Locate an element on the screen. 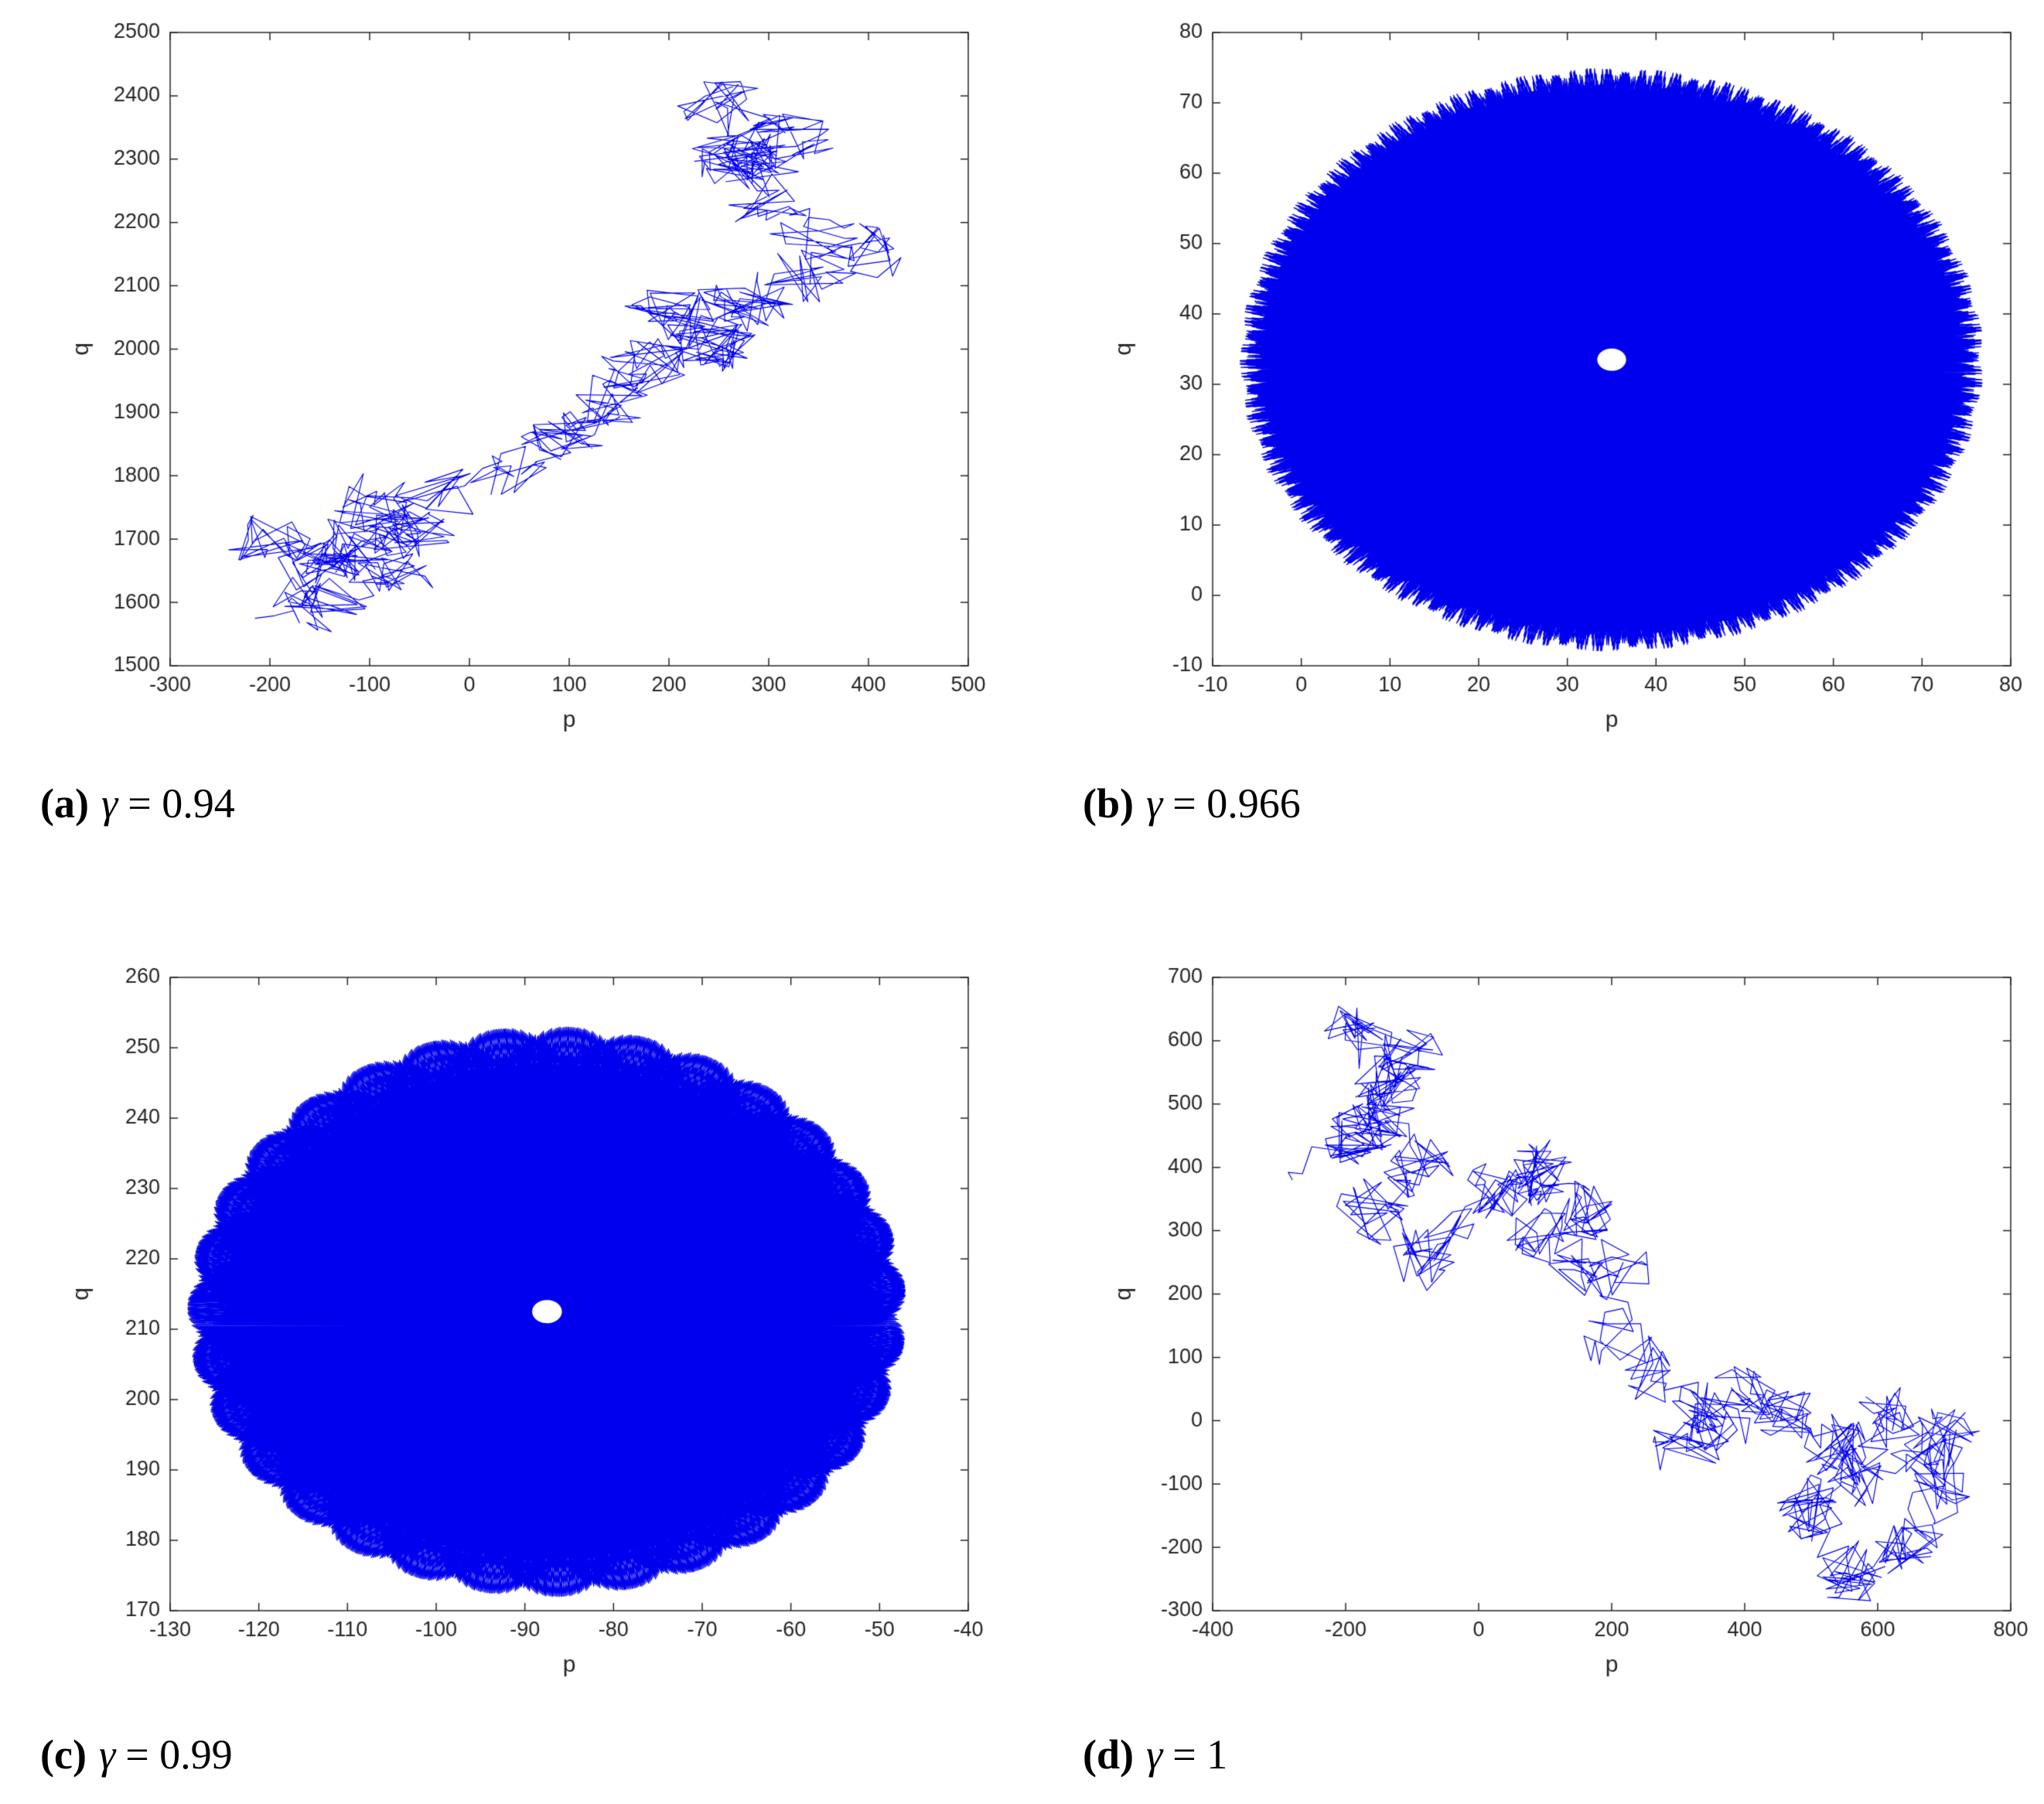  caption-a-rest: = 0.94 is located at coordinates (182, 803).